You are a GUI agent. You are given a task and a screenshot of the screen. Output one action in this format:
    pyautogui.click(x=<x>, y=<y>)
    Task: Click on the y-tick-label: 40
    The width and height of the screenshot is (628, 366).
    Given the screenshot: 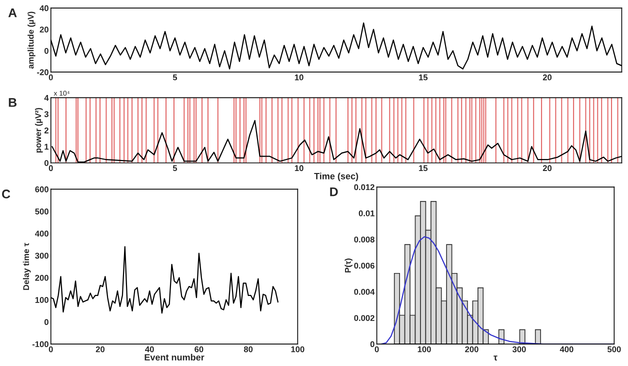 What is the action you would take?
    pyautogui.click(x=44, y=8)
    